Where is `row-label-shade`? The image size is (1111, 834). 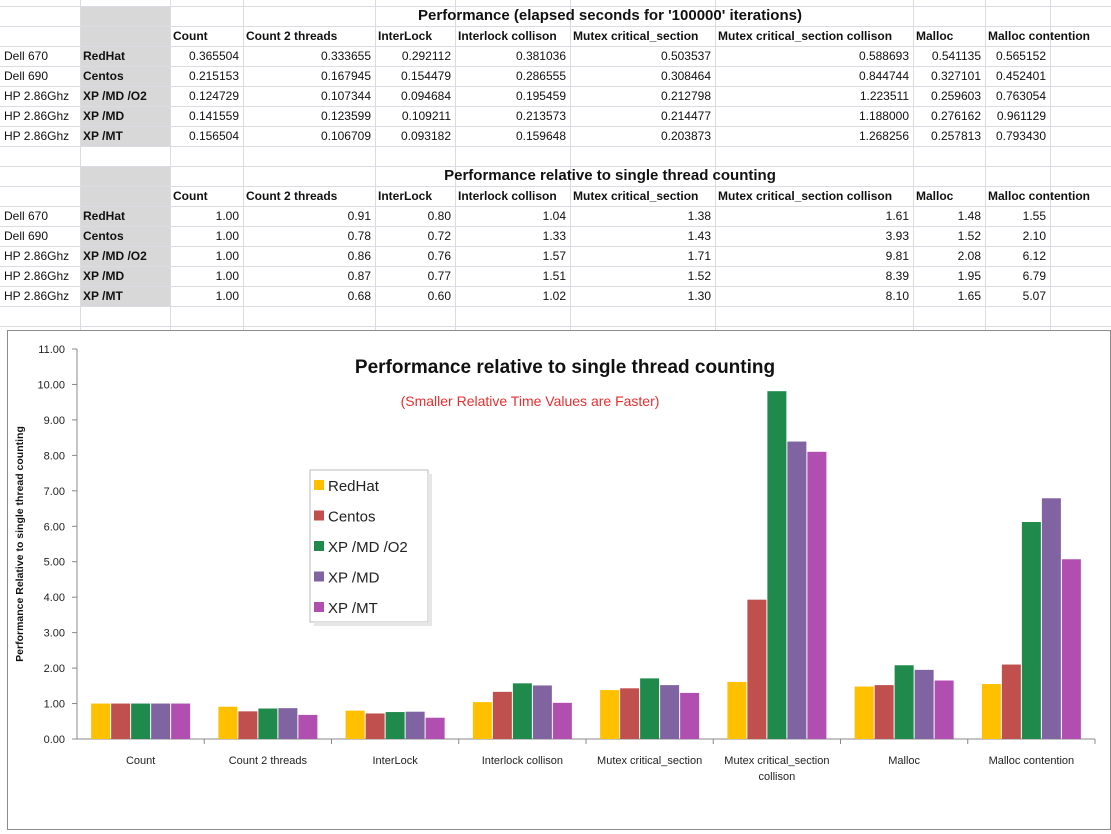
row-label-shade is located at coordinates (125, 76).